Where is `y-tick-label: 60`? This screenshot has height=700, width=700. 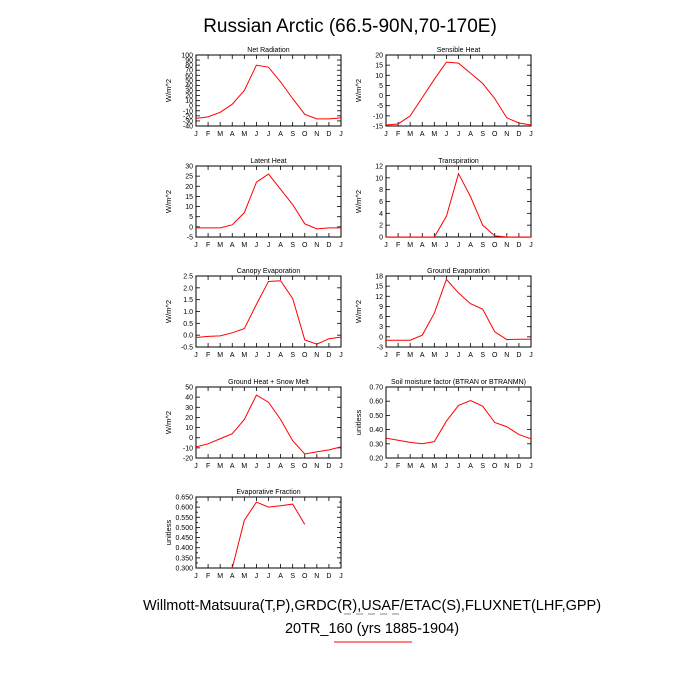 y-tick-label: 60 is located at coordinates (189, 76).